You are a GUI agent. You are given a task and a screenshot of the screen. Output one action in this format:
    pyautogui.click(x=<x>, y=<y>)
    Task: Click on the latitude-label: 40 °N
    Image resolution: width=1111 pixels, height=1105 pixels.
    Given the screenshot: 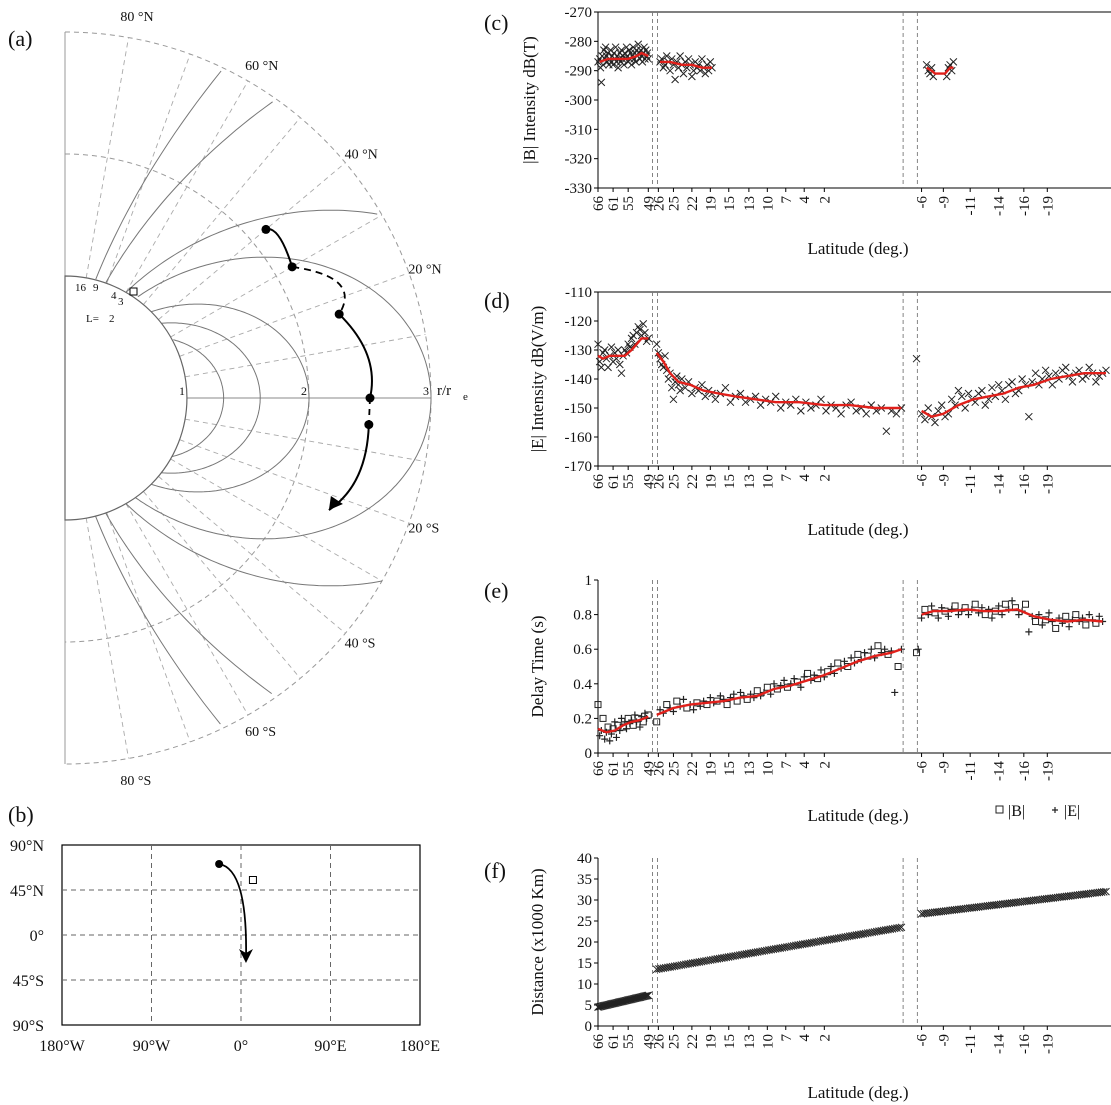 What is the action you would take?
    pyautogui.click(x=361, y=154)
    